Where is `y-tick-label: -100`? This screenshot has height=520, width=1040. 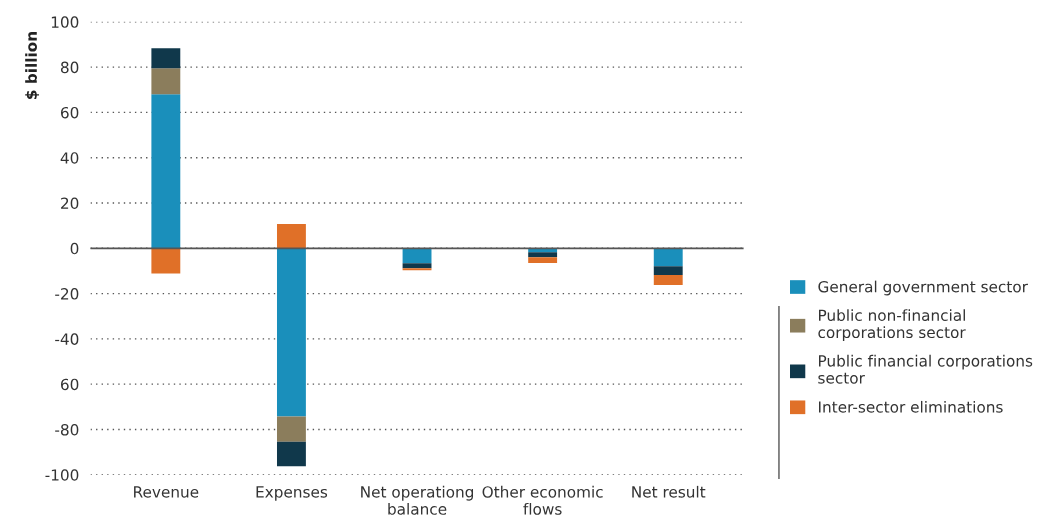
y-tick-label: -100 is located at coordinates (62, 475).